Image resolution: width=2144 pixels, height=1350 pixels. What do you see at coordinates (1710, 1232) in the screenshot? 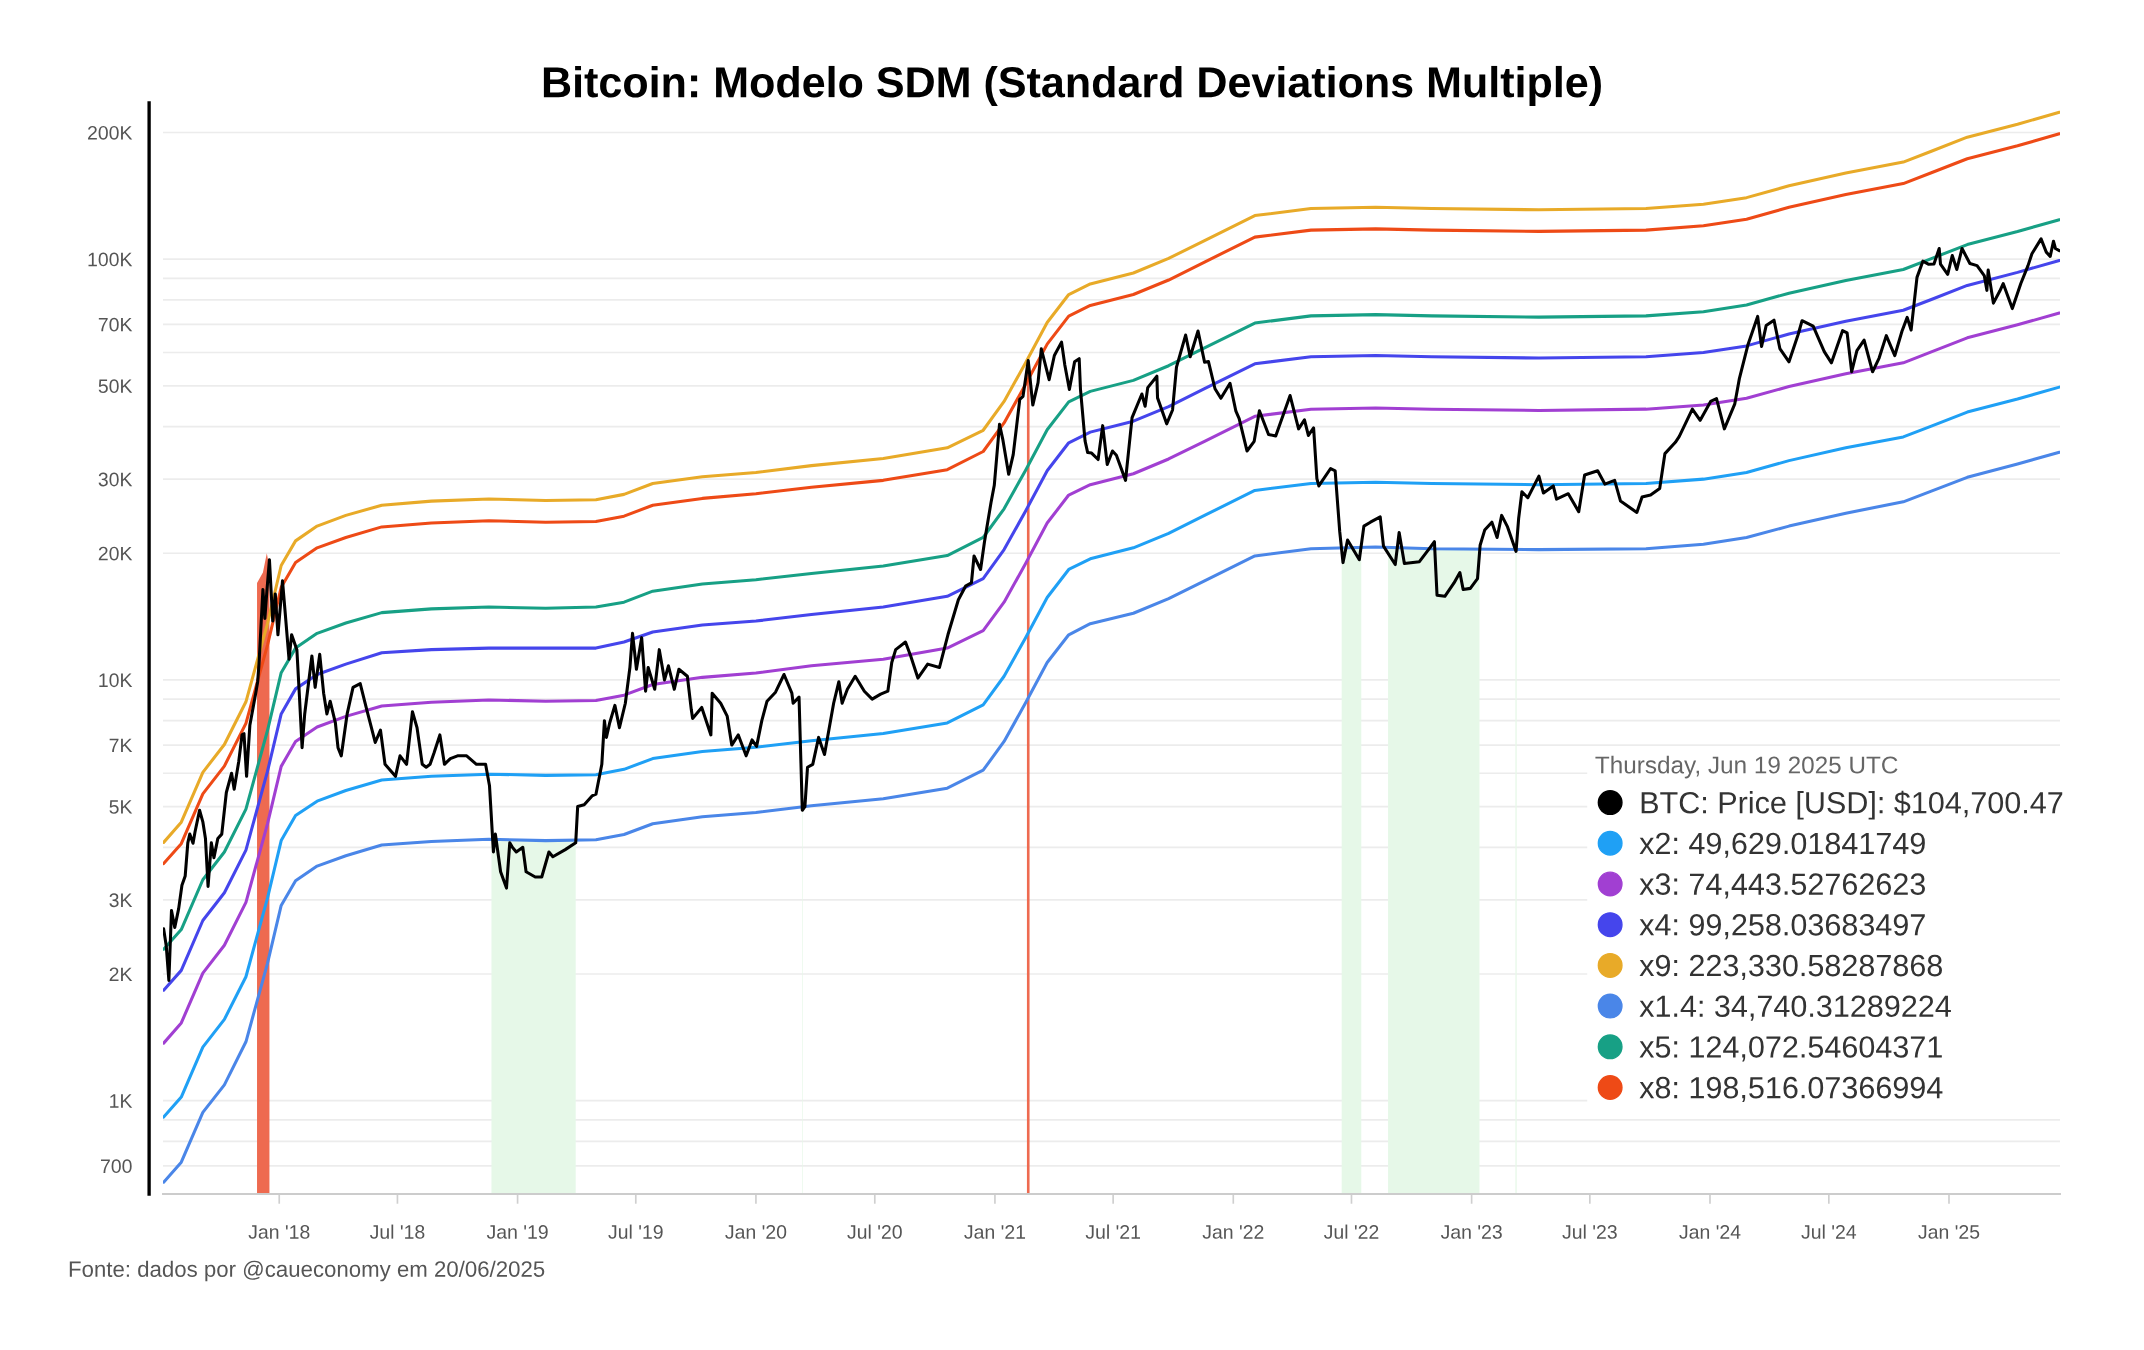
I see `x-tick-label: Jan '24` at bounding box center [1710, 1232].